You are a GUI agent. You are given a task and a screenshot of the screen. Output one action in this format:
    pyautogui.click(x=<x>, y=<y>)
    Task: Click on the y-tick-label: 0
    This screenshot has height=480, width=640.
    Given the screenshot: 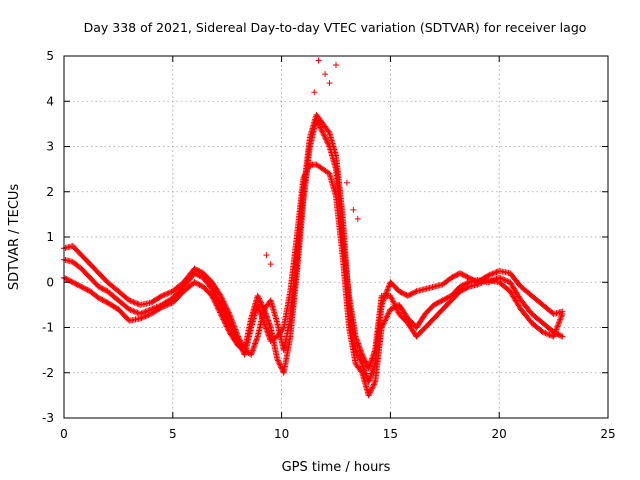 What is the action you would take?
    pyautogui.click(x=50, y=282)
    